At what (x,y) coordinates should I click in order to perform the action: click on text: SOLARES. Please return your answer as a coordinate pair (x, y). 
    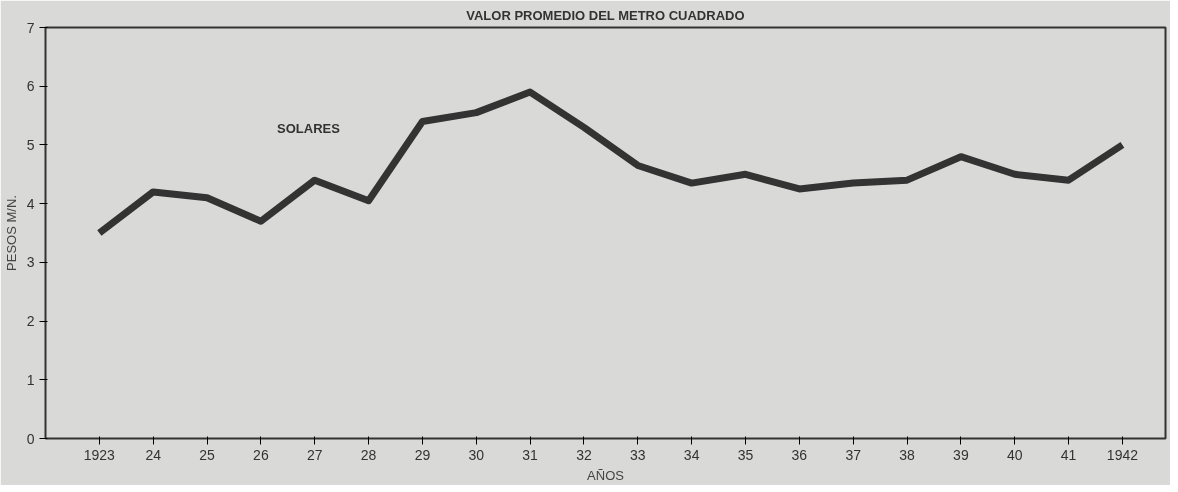
    Looking at the image, I should click on (309, 129).